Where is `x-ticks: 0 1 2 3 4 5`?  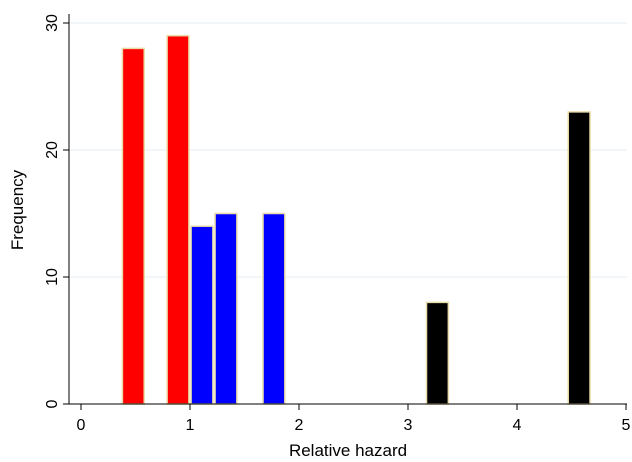 x-ticks: 0 1 2 3 4 5 is located at coordinates (354, 419).